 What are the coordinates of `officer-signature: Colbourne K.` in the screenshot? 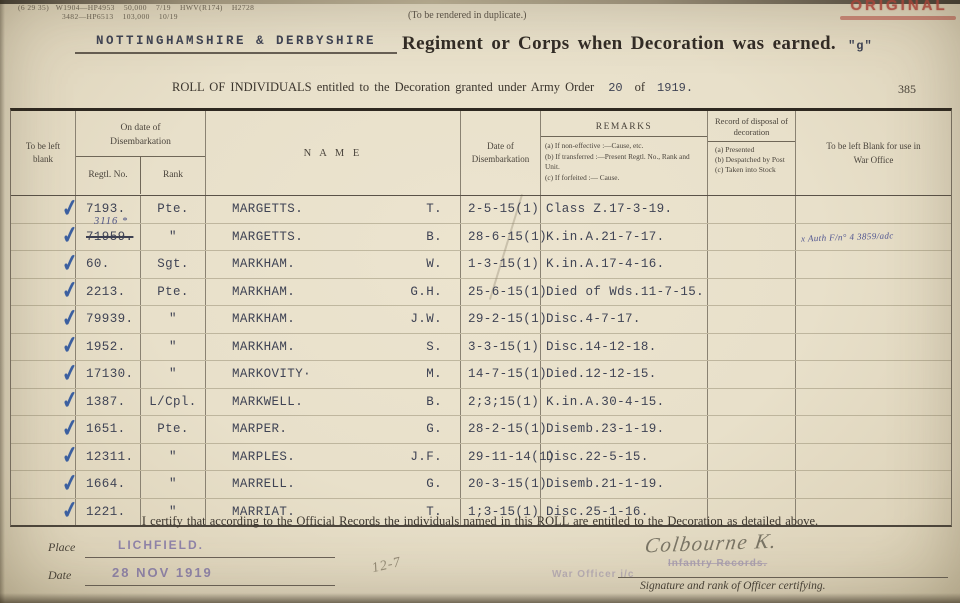 It's located at (711, 543).